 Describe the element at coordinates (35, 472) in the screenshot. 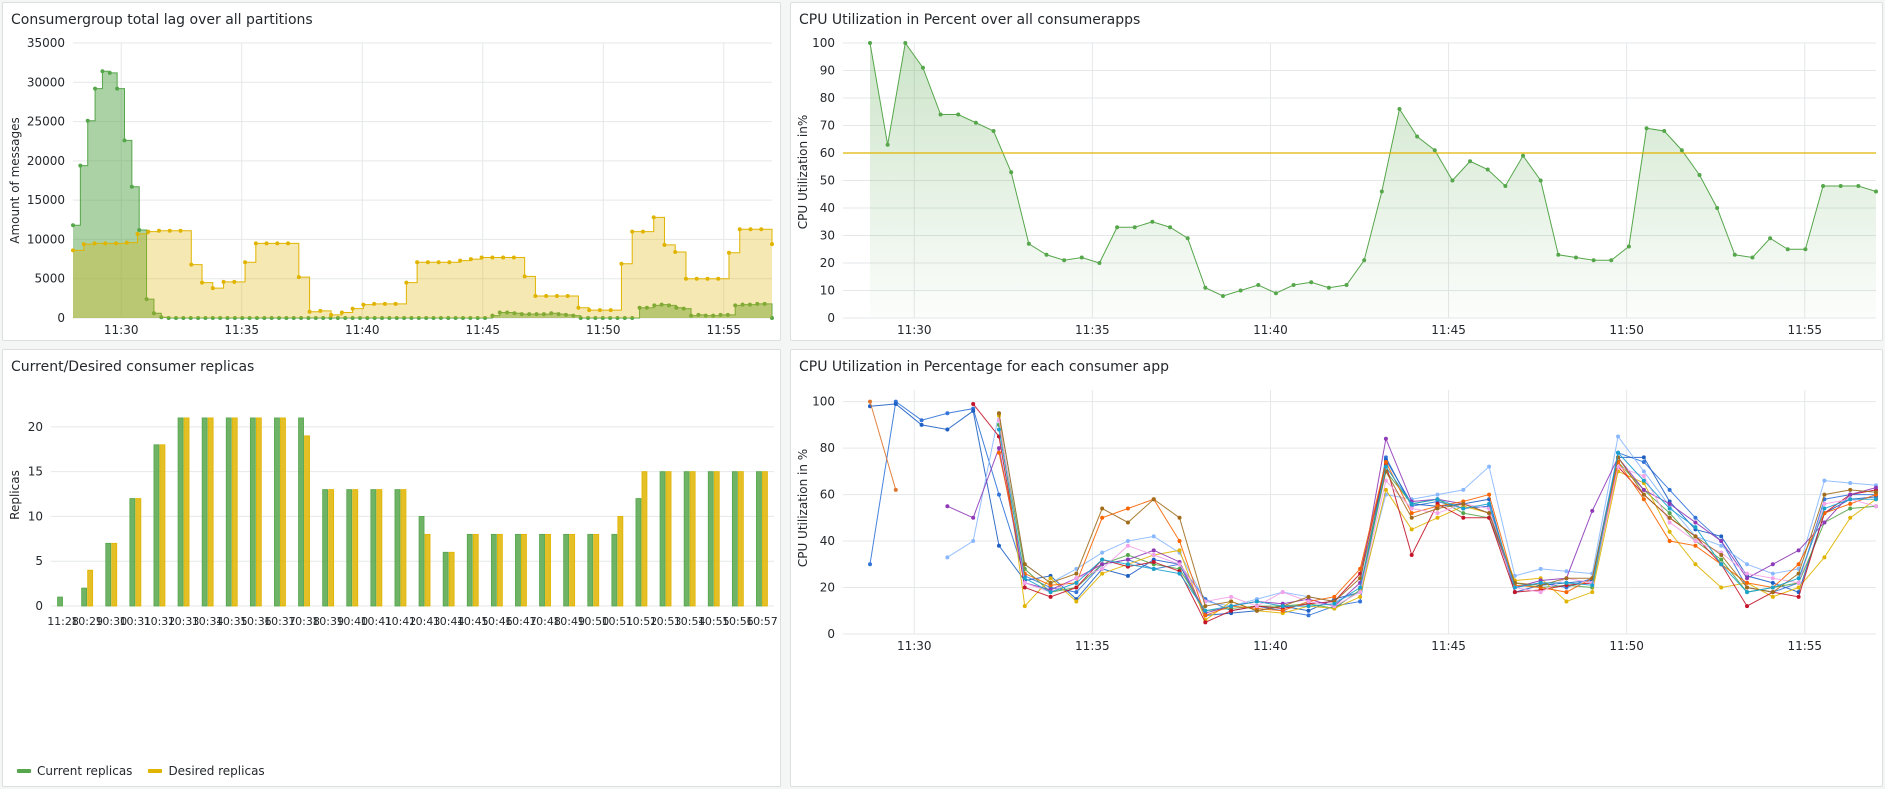

I see `y-tick-label: 15` at that location.